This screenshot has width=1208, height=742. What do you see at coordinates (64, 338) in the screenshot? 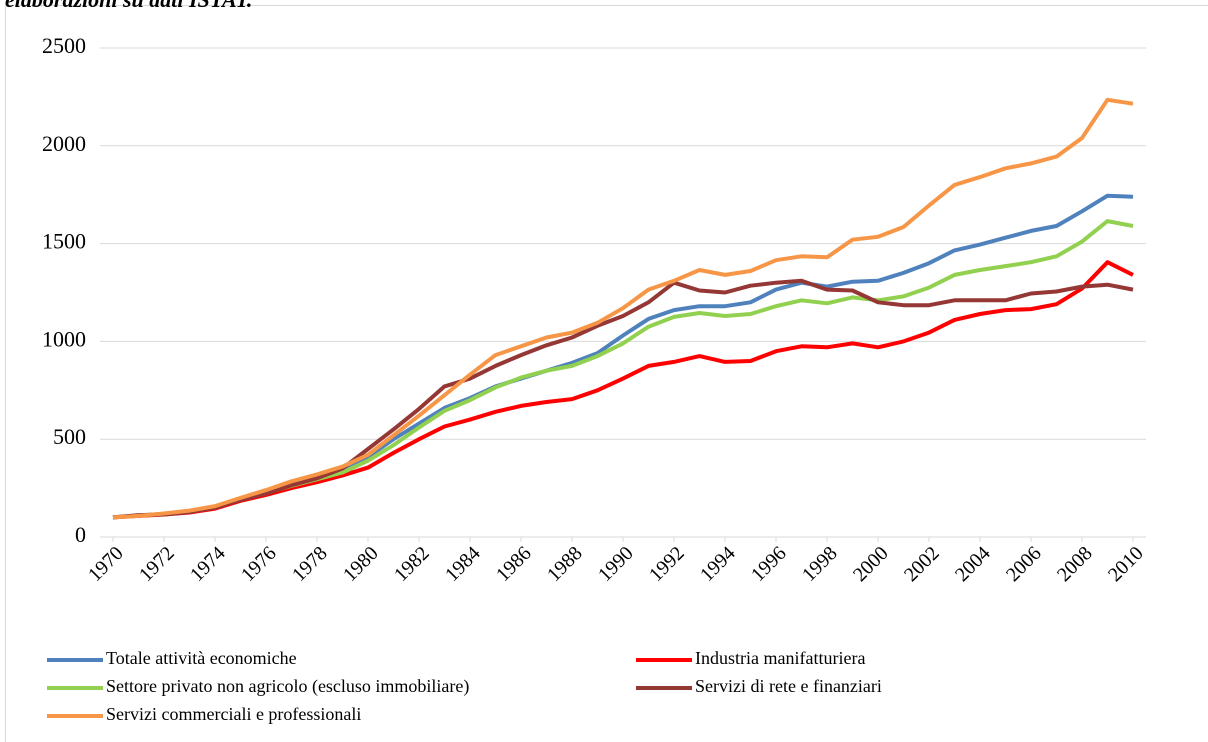
I see `y-tick-label: 1000` at bounding box center [64, 338].